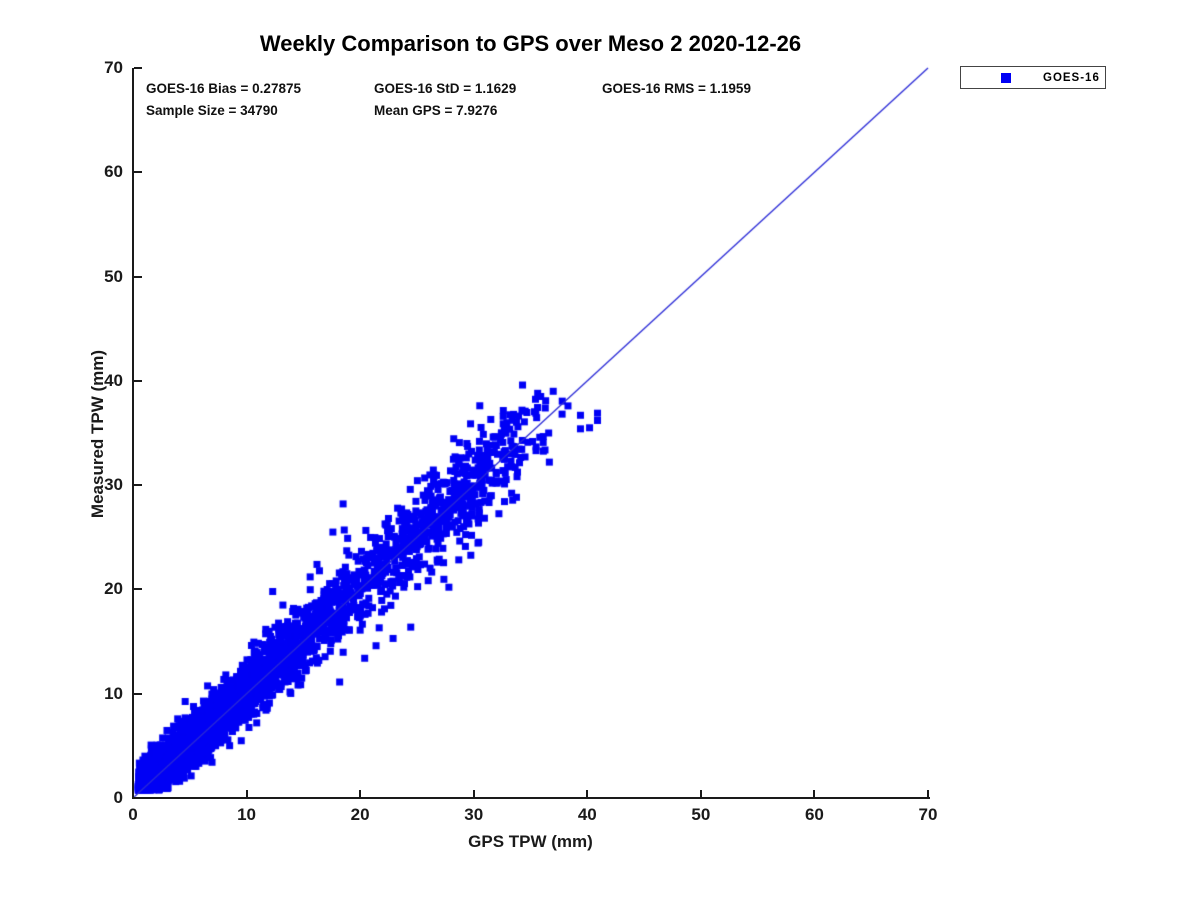 Image resolution: width=1200 pixels, height=900 pixels. I want to click on y-tick-label: 70, so click(113, 67).